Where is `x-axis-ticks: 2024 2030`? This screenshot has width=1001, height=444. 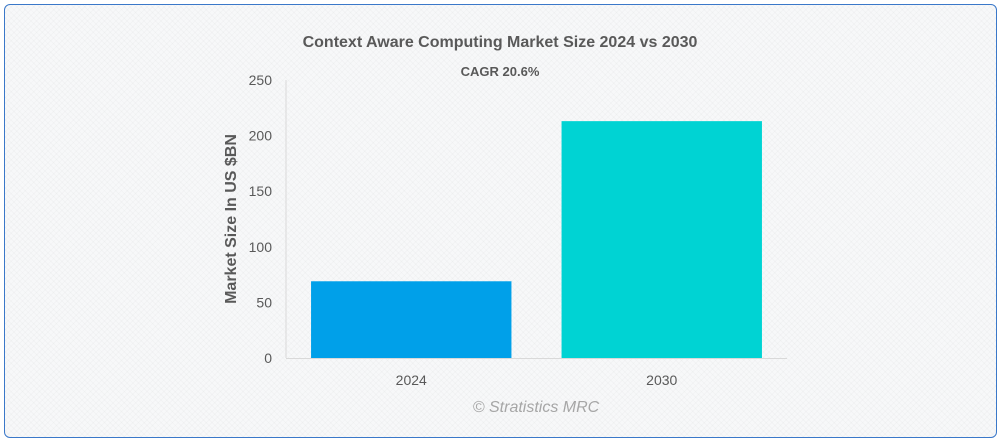
x-axis-ticks: 2024 2030 is located at coordinates (537, 380).